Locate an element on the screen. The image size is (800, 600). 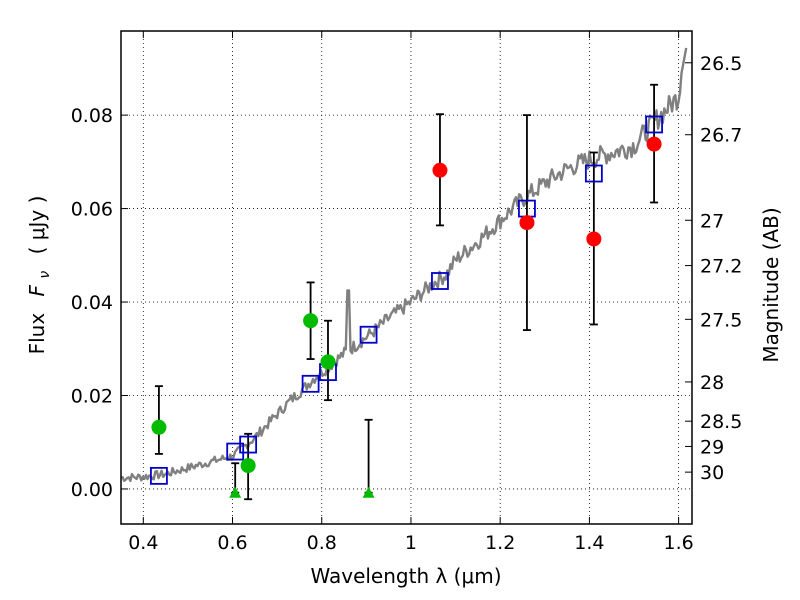
x-tick-label: 0.8 is located at coordinates (322, 543).